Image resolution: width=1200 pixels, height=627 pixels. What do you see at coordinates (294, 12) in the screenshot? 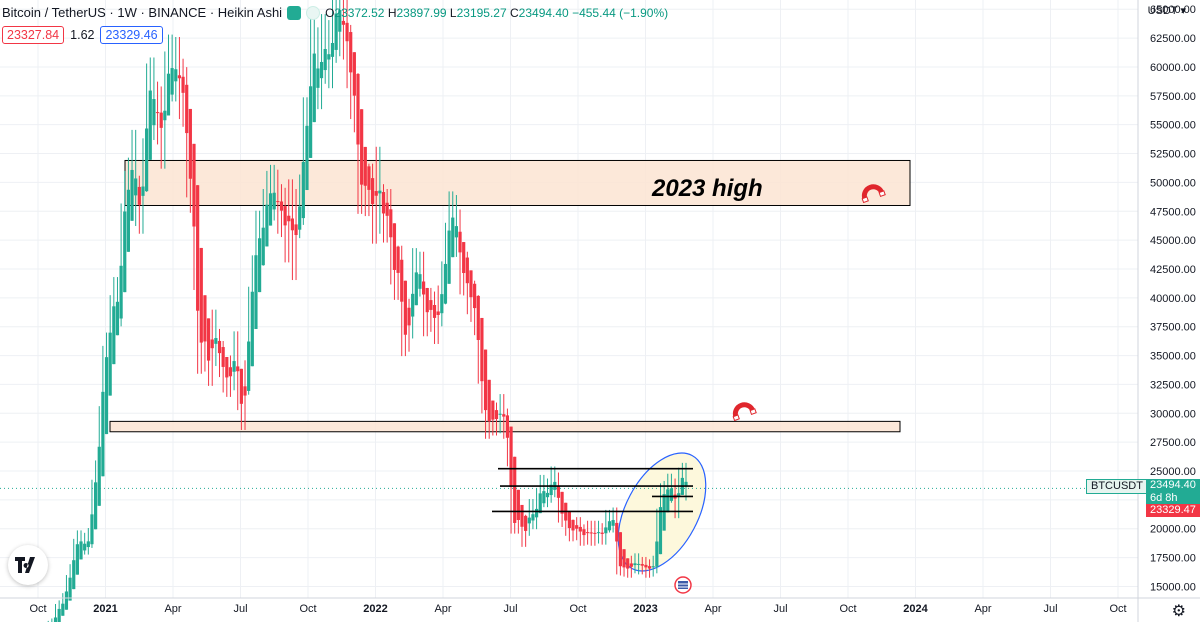
I see `flag-icon` at bounding box center [294, 12].